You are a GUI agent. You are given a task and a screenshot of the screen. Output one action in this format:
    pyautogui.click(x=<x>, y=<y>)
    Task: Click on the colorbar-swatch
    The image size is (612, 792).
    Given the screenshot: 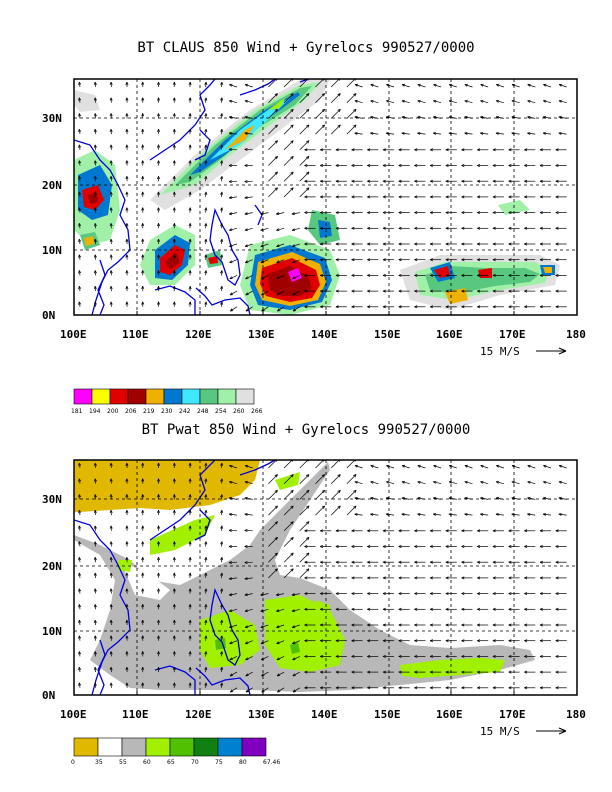 What is the action you would take?
    pyautogui.click(x=134, y=747)
    